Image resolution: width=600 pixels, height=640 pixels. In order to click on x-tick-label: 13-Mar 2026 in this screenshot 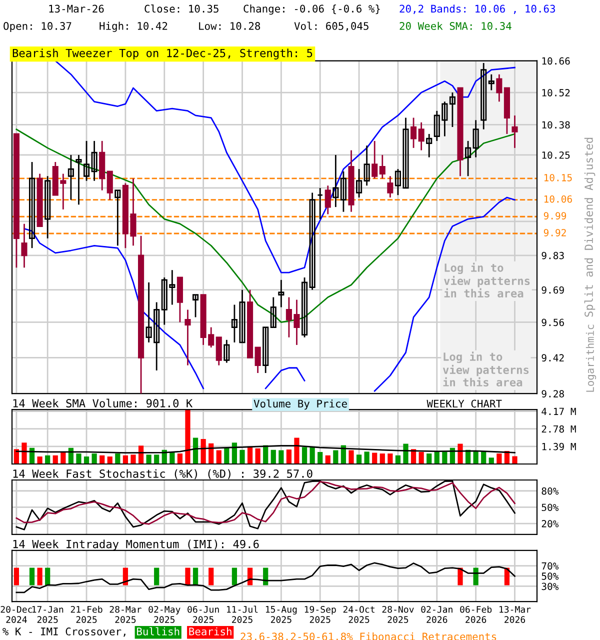, I will do `click(515, 614)`.